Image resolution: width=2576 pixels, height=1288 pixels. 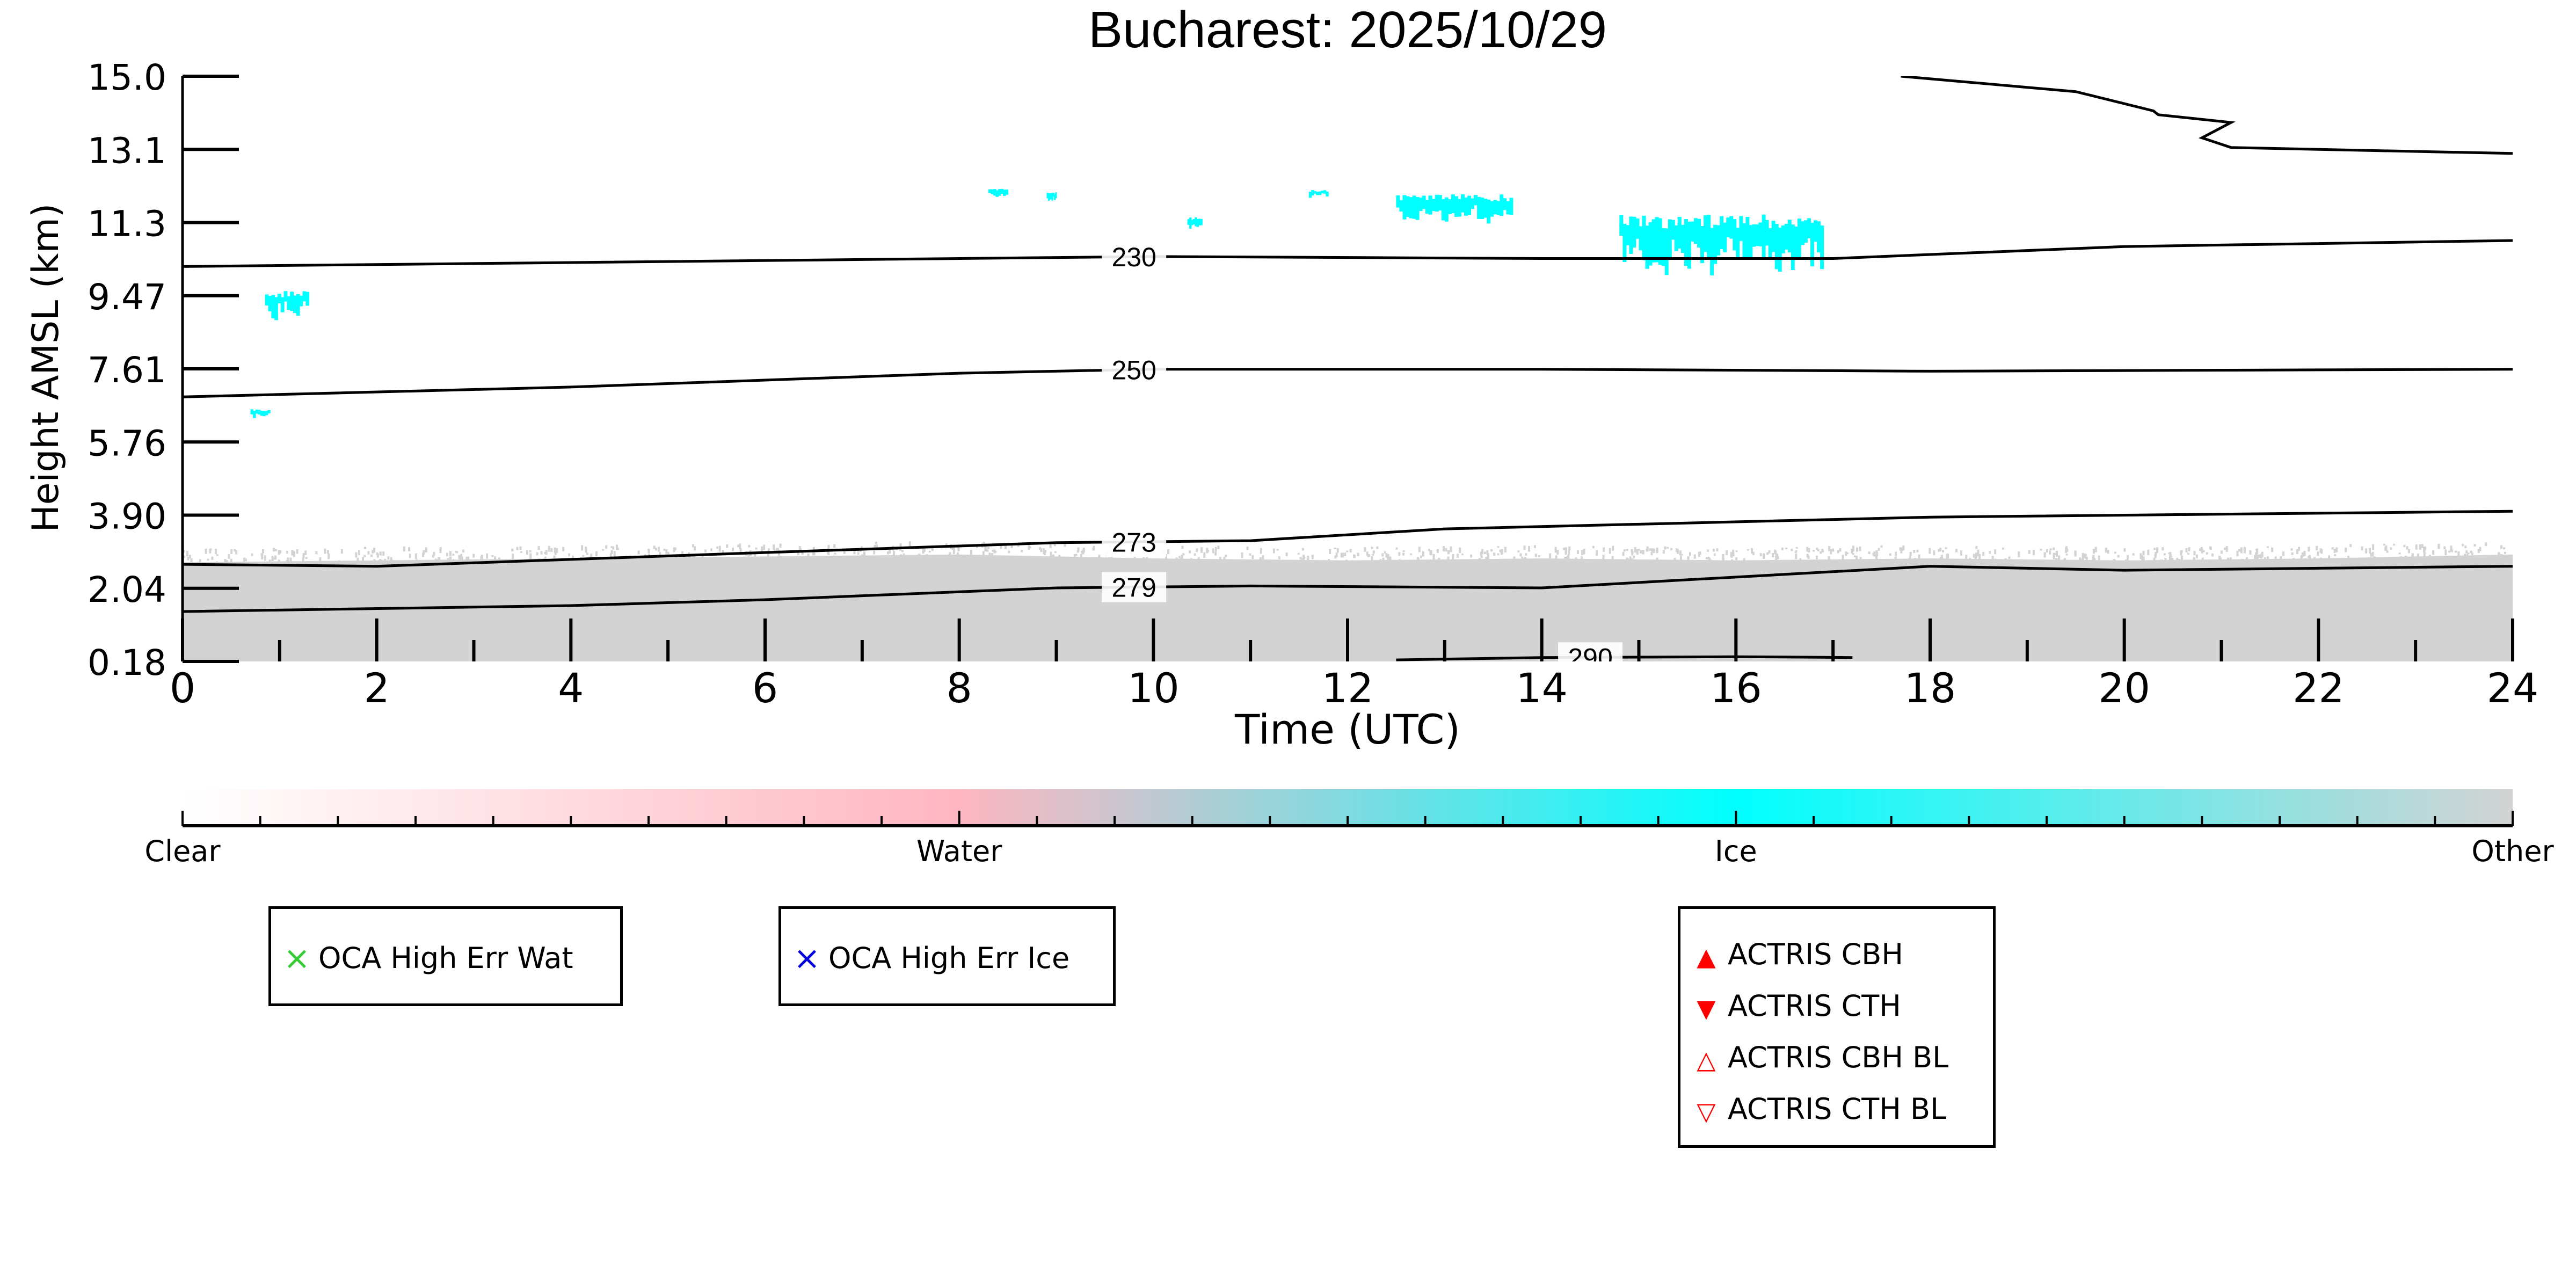 What do you see at coordinates (1153, 688) in the screenshot?
I see `x-tick-label: 10` at bounding box center [1153, 688].